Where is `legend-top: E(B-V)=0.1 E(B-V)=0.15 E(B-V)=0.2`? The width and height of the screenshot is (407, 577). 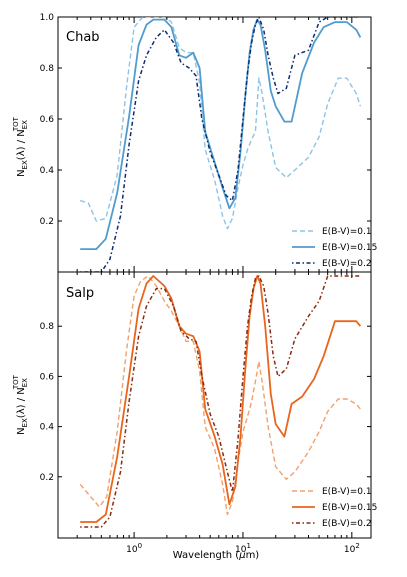
legend-top: E(B-V)=0.1 E(B-V)=0.15 E(B-V)=0.2 is located at coordinates (334, 248).